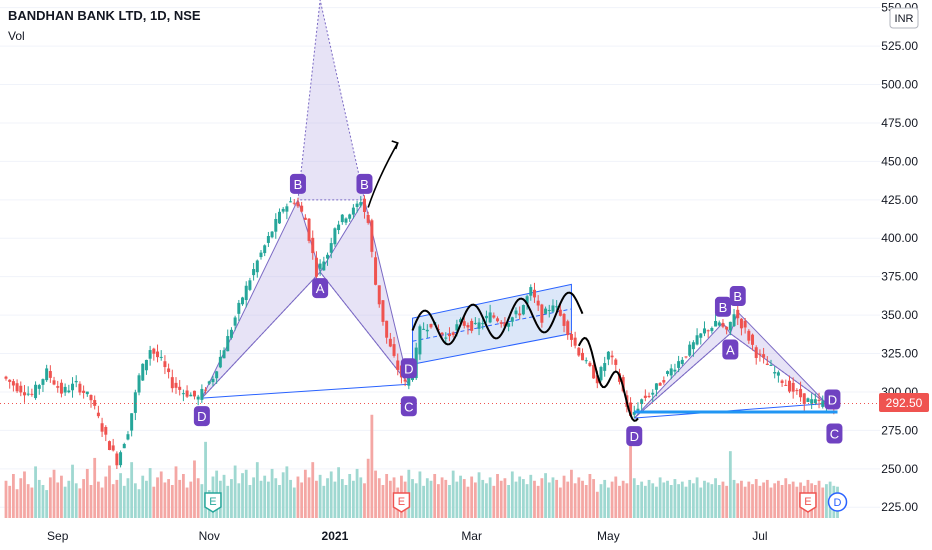  I want to click on pattern-point-badge: C, so click(834, 433).